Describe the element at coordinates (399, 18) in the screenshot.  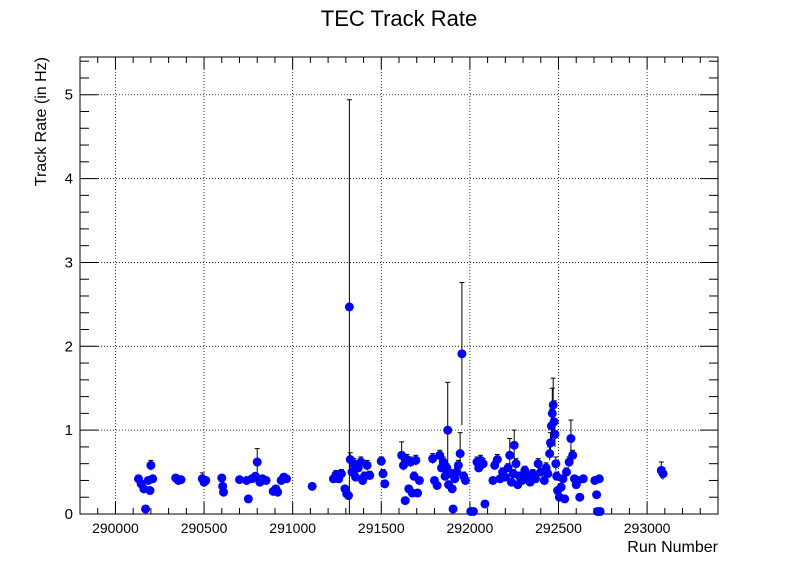
I see `chart-title: TEC Track Rate` at that location.